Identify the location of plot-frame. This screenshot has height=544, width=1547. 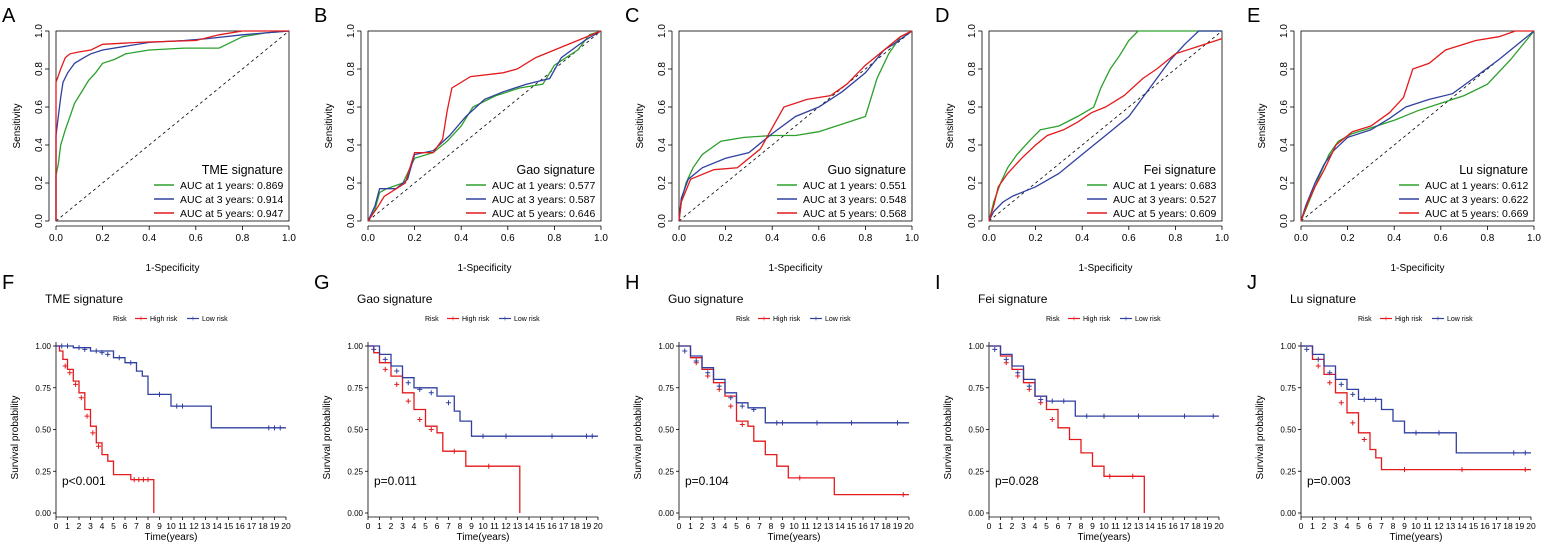
(1105, 126).